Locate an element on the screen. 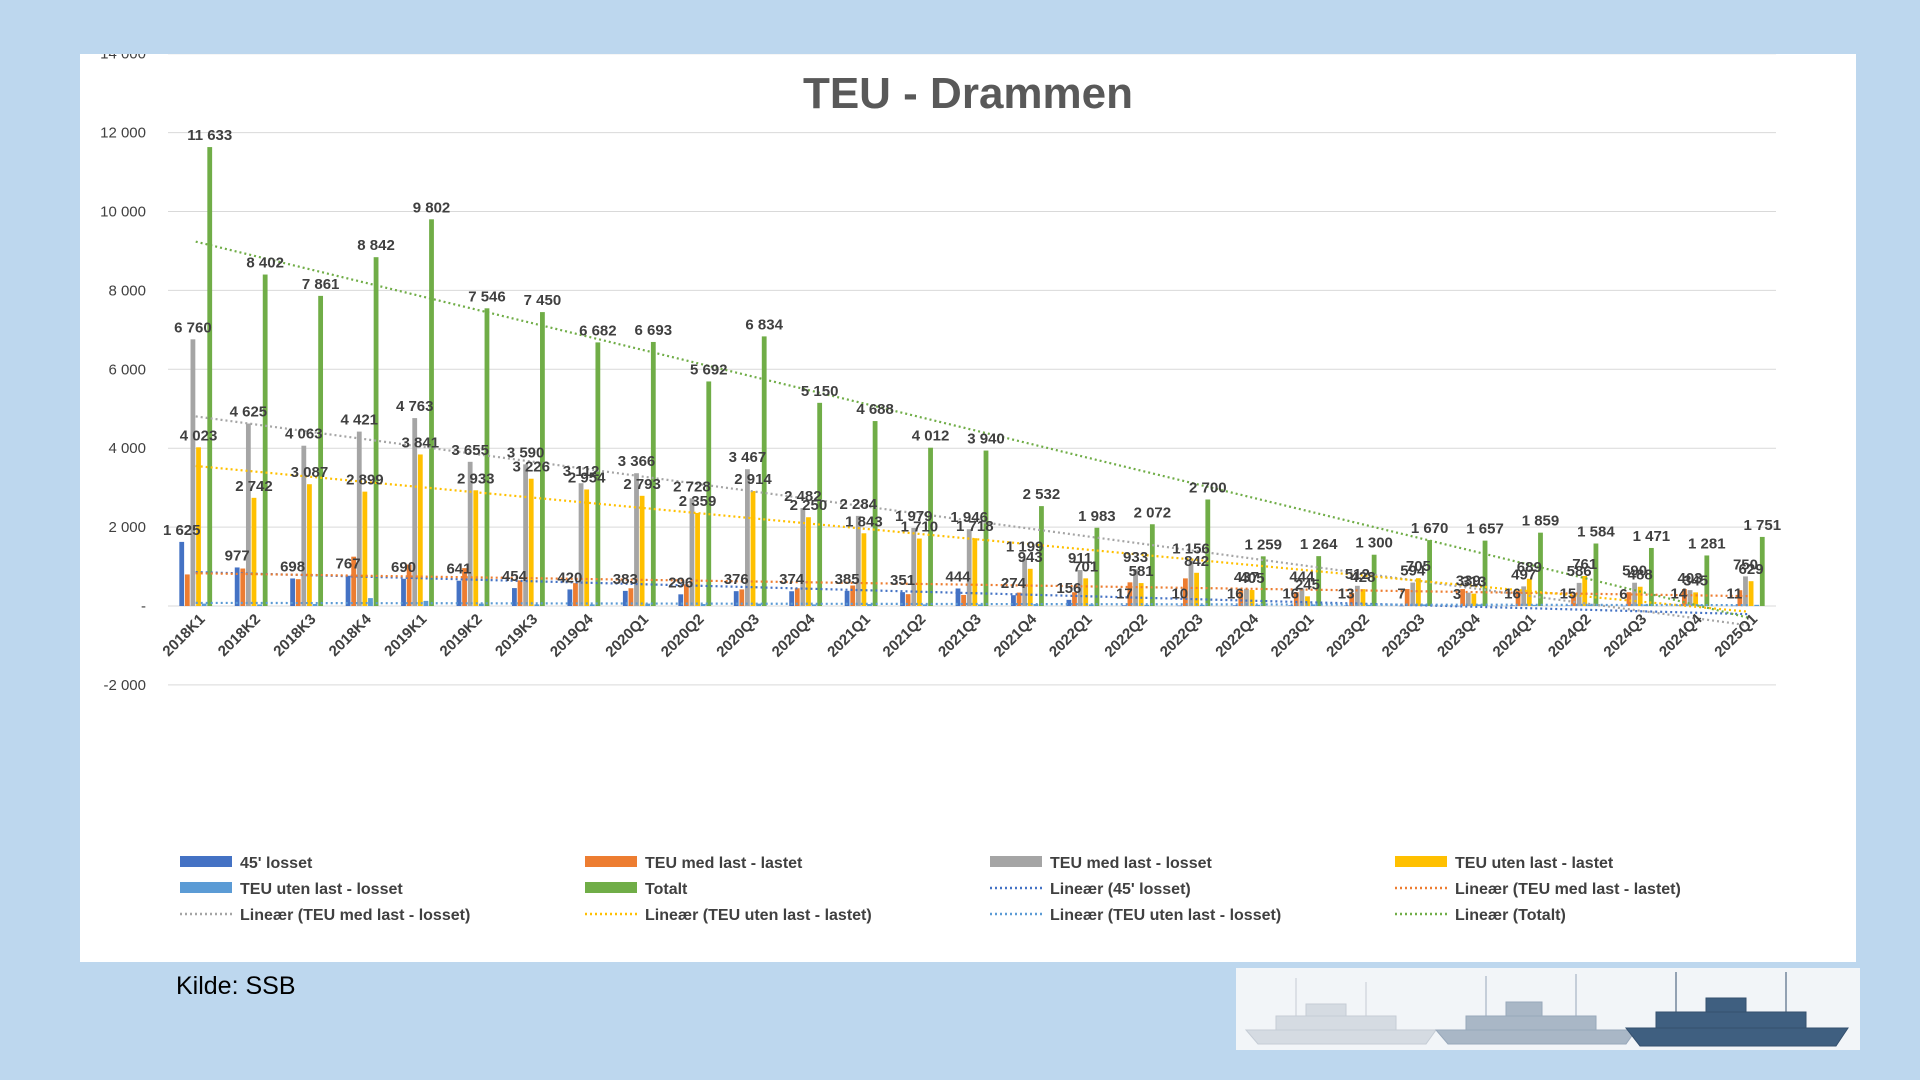 Image resolution: width=1920 pixels, height=1080 pixels. x-tick-label: 2019Q4 is located at coordinates (572, 635).